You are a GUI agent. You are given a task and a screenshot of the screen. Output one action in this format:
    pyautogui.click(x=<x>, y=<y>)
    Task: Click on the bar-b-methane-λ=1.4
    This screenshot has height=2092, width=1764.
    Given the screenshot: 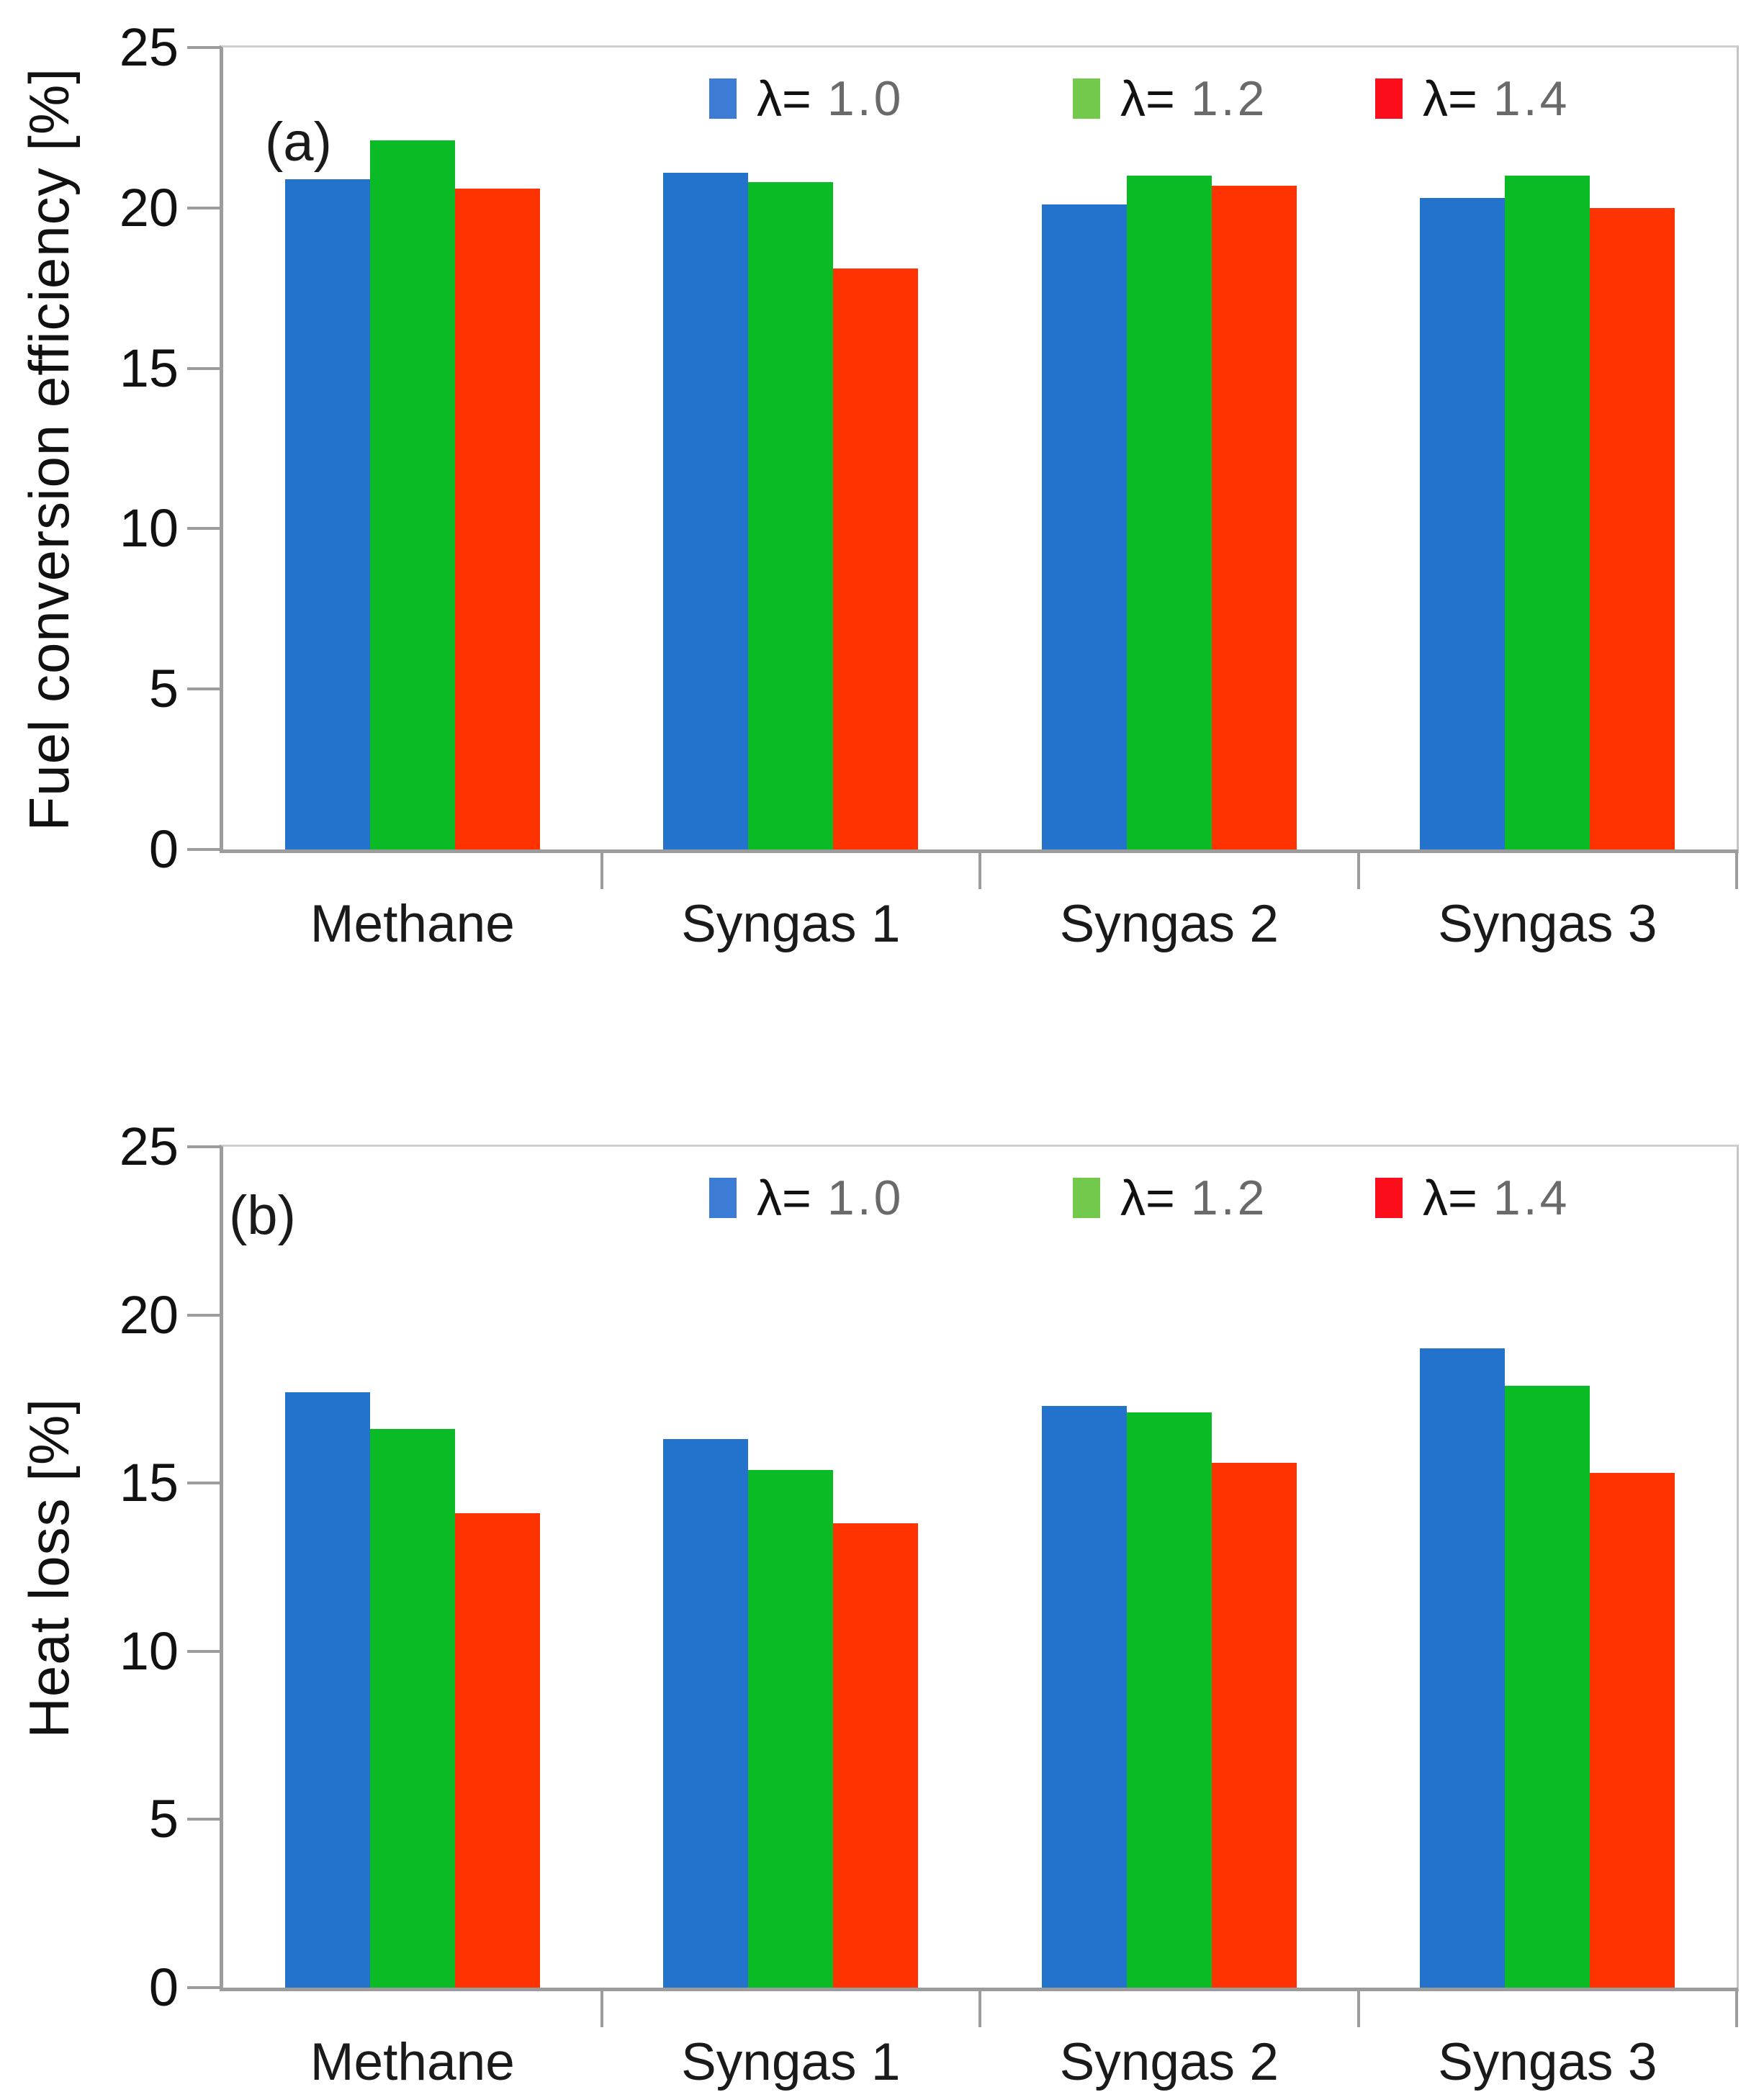 What is the action you would take?
    pyautogui.click(x=497, y=1751)
    